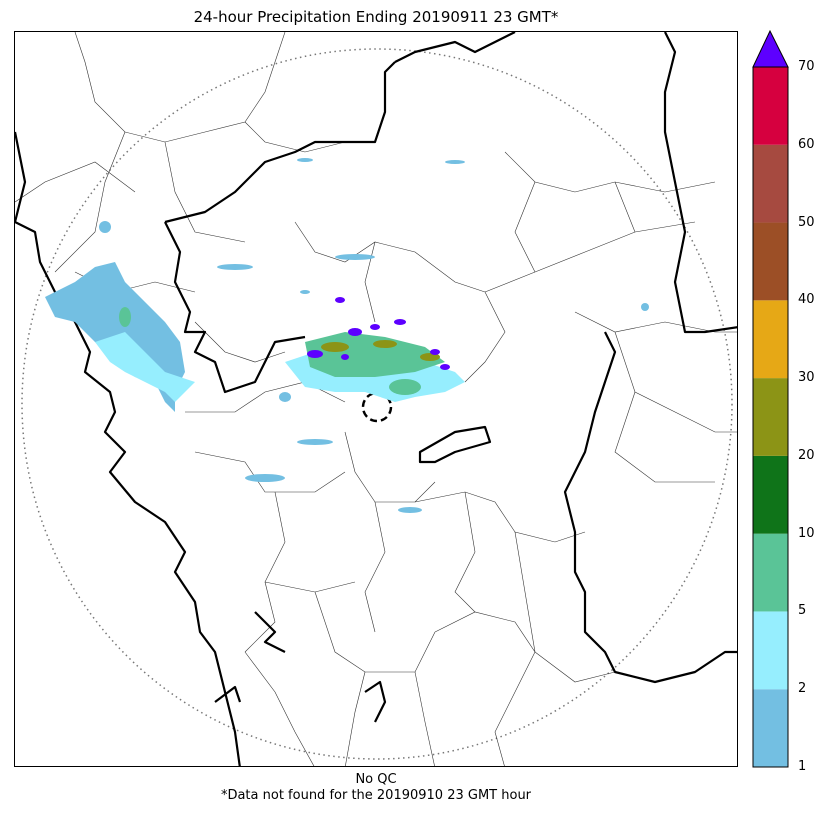 The height and width of the screenshot is (813, 825). What do you see at coordinates (377, 407) in the screenshot?
I see `radar-site-marker` at bounding box center [377, 407].